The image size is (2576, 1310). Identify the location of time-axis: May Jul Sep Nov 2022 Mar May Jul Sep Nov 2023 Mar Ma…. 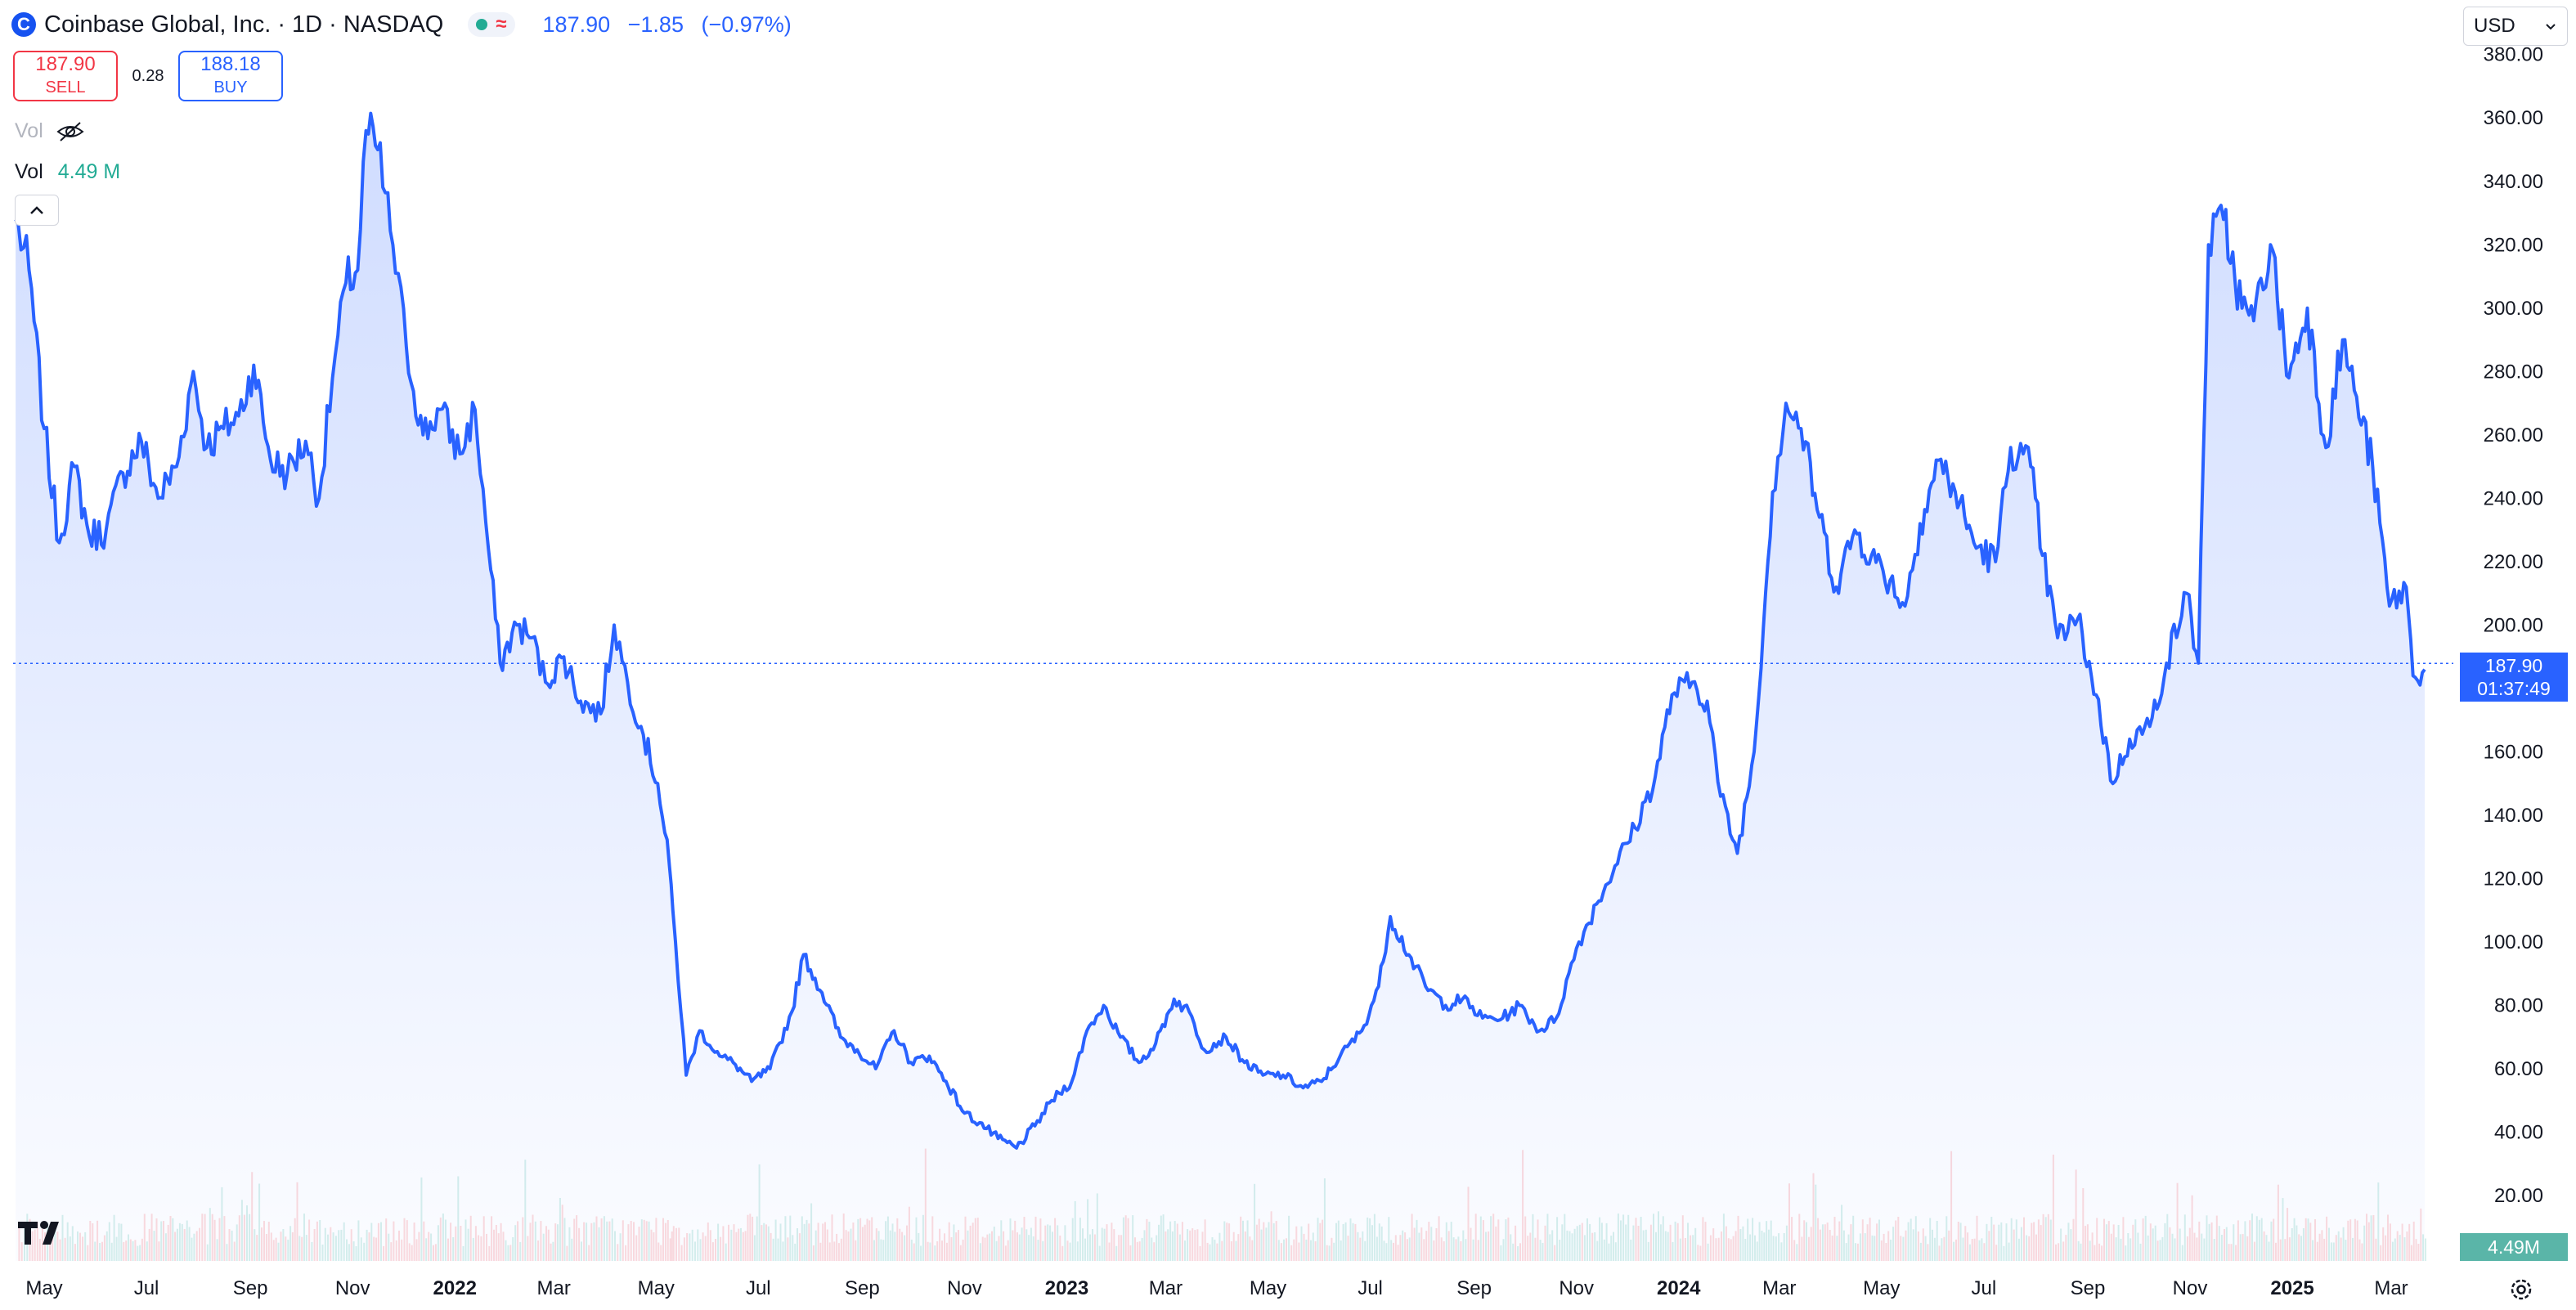
(1216, 1288).